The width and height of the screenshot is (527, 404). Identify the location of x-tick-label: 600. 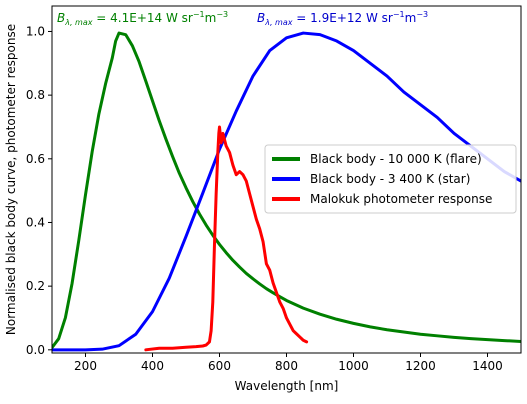
(219, 366).